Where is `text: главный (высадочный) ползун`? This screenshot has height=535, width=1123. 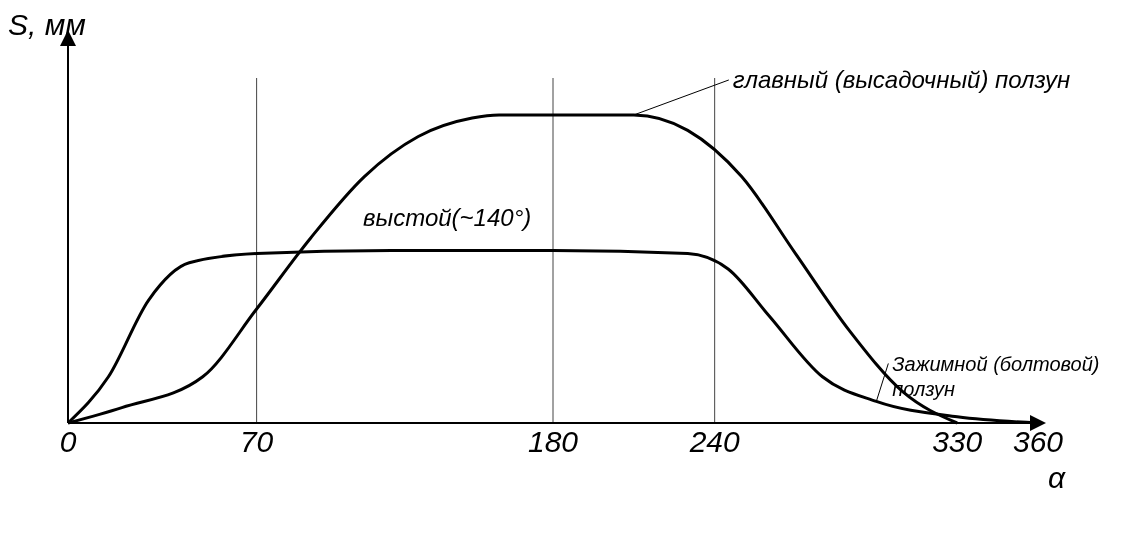
text: главный (высадочный) ползун is located at coordinates (901, 79).